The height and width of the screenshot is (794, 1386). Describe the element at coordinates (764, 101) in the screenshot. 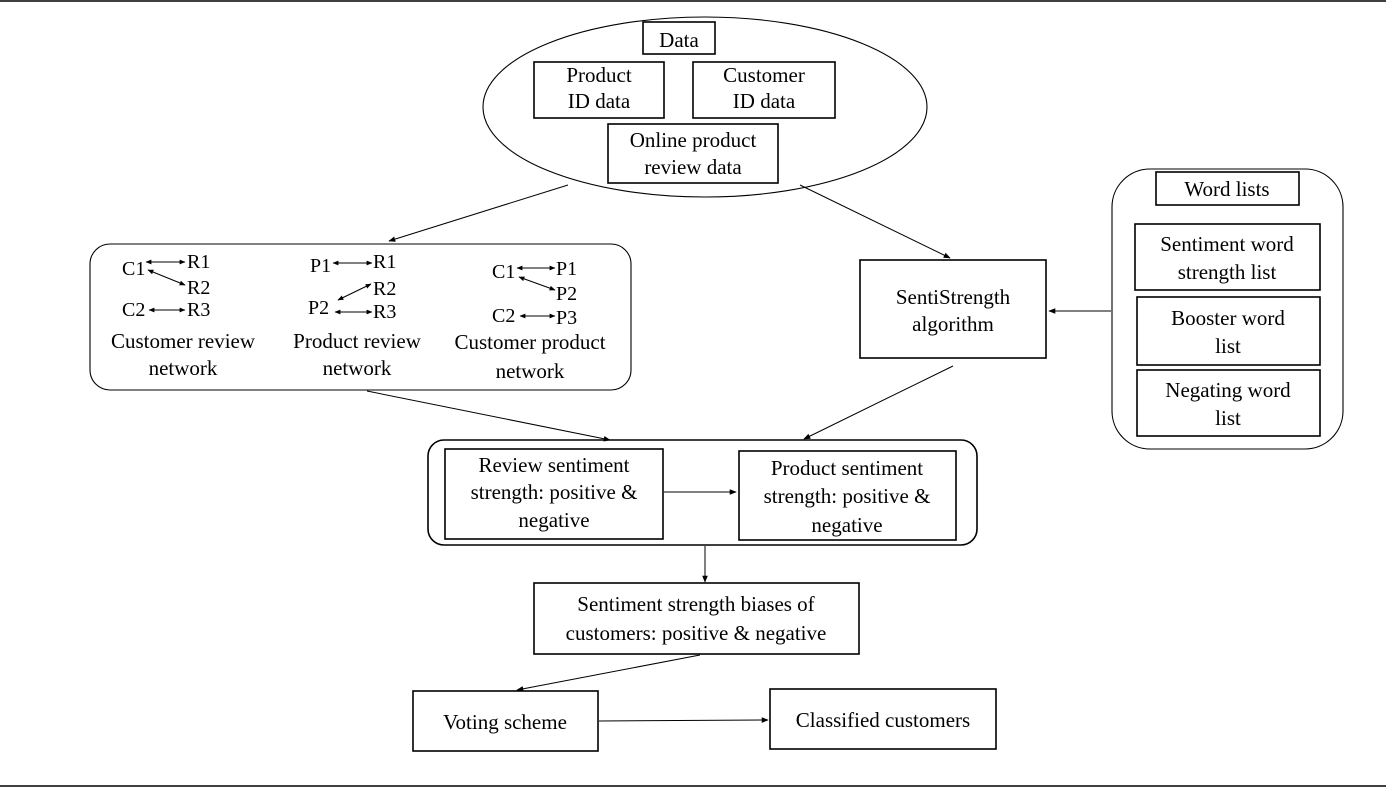

I see `customer-id-line2: ID data` at that location.